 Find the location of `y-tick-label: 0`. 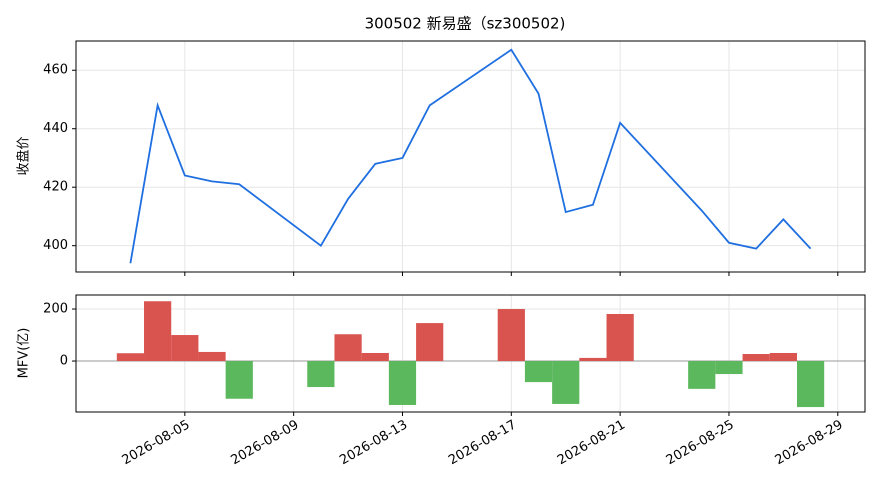

y-tick-label: 0 is located at coordinates (64, 361).